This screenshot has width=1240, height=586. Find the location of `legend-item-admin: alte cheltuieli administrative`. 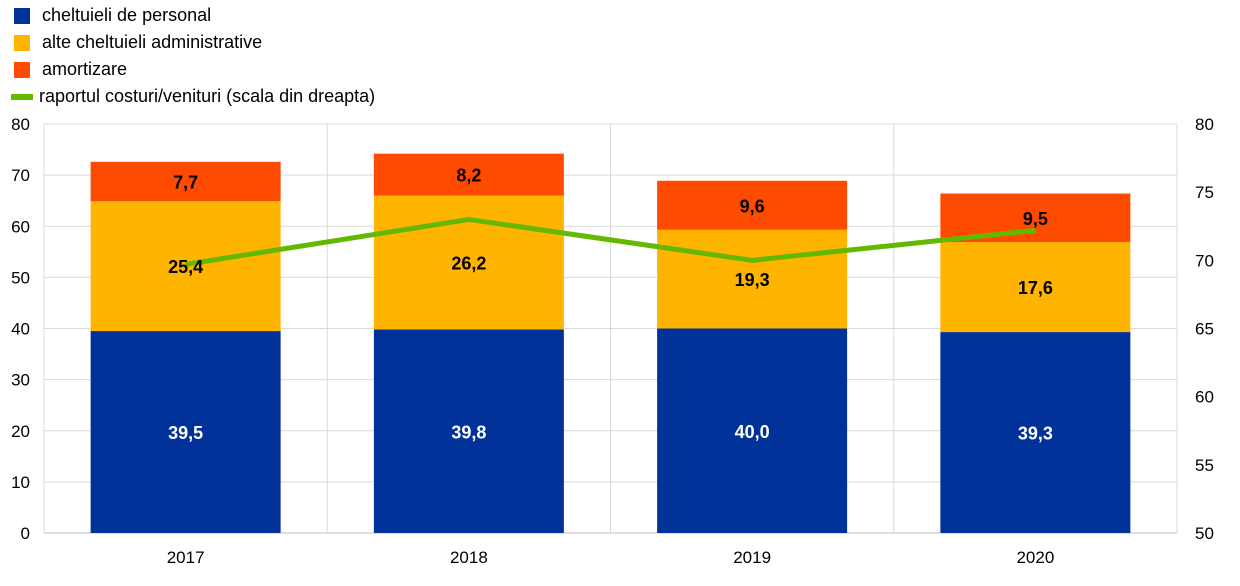

legend-item-admin: alte cheltuieli administrative is located at coordinates (194, 42).